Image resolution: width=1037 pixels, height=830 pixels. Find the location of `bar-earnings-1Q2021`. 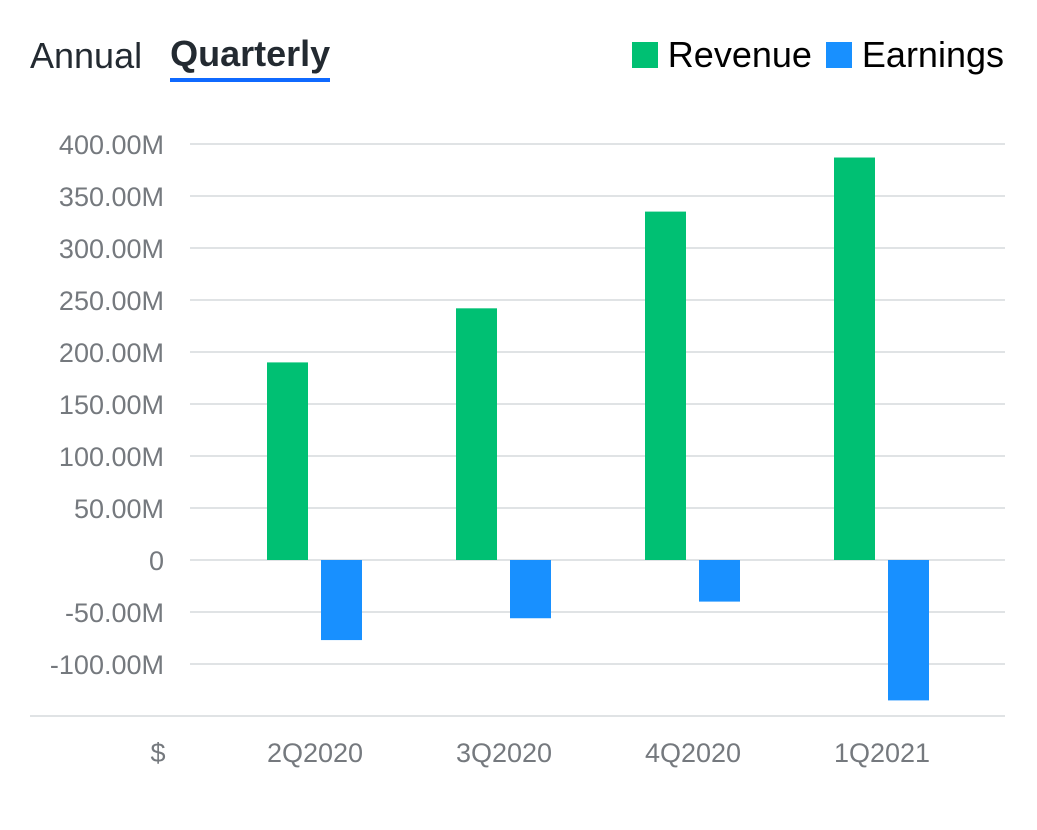

bar-earnings-1Q2021 is located at coordinates (908, 630).